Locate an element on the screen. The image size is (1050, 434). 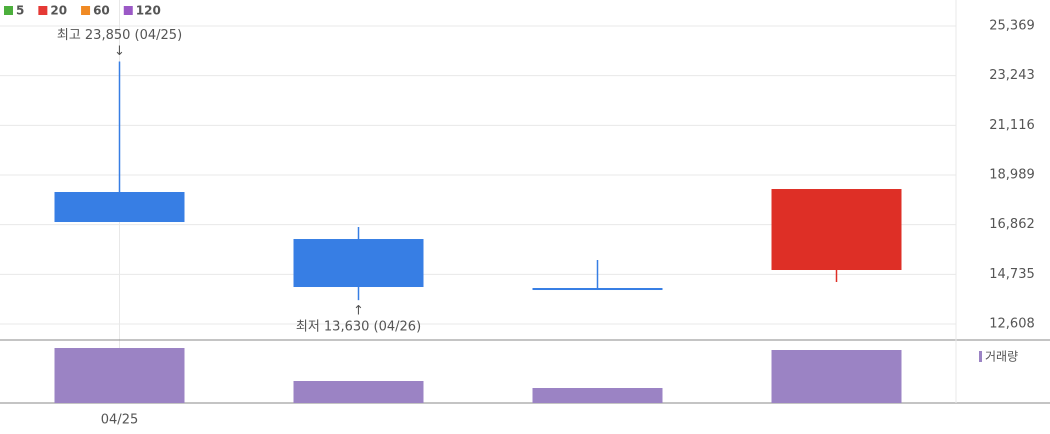
y-tick-label: 12,608 is located at coordinates (1012, 324).